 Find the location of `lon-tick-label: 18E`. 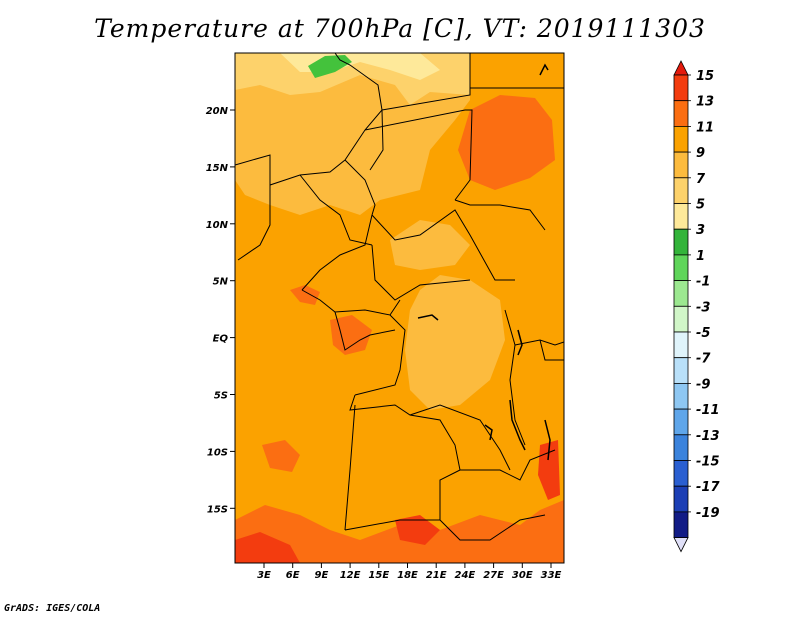

lon-tick-label: 18E is located at coordinates (407, 575).